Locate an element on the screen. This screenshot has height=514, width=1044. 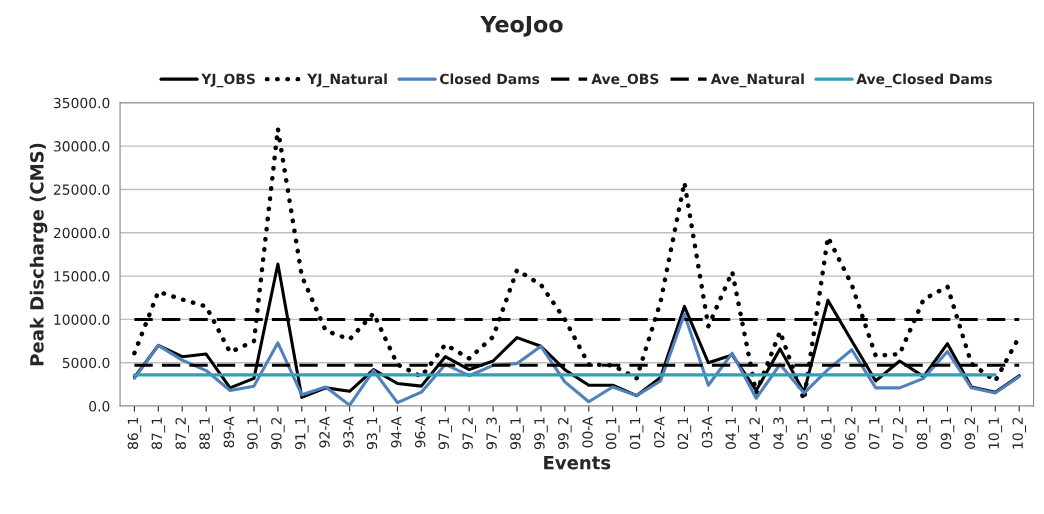
chart-title: YeoJoo is located at coordinates (521, 26).